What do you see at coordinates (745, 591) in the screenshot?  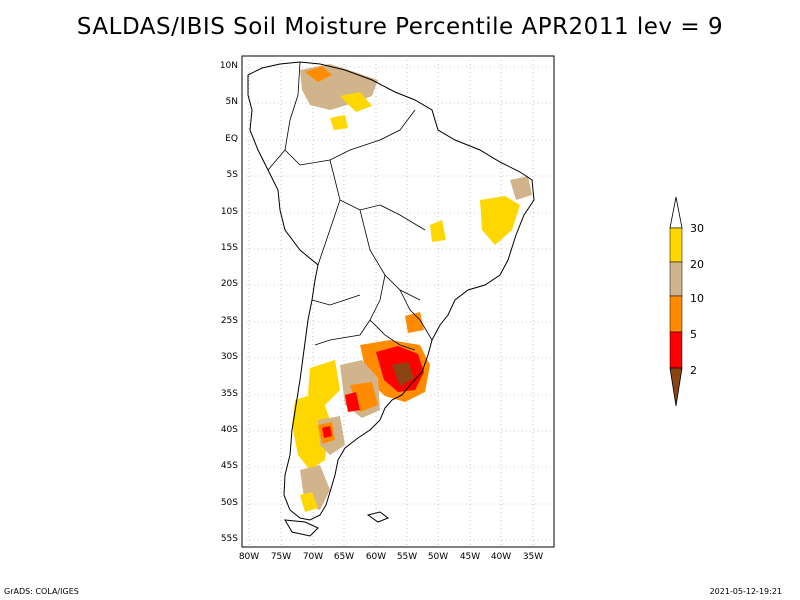 I see `footer-timestamp: 2021-05-12-19:21` at bounding box center [745, 591].